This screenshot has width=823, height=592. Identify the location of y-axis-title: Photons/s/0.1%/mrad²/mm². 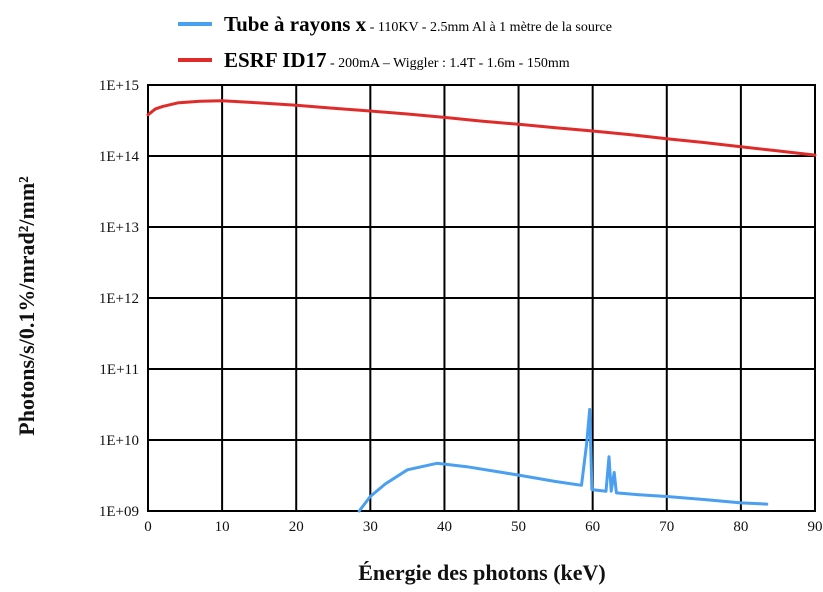
(26, 306).